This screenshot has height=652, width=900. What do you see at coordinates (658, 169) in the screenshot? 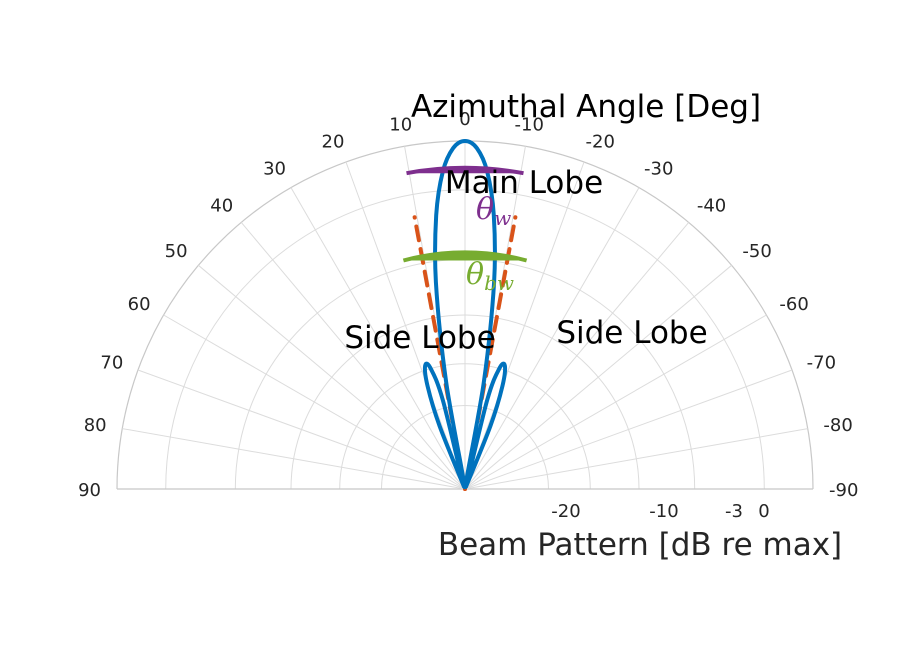
I see `angle-tick-label: -30` at bounding box center [658, 169].